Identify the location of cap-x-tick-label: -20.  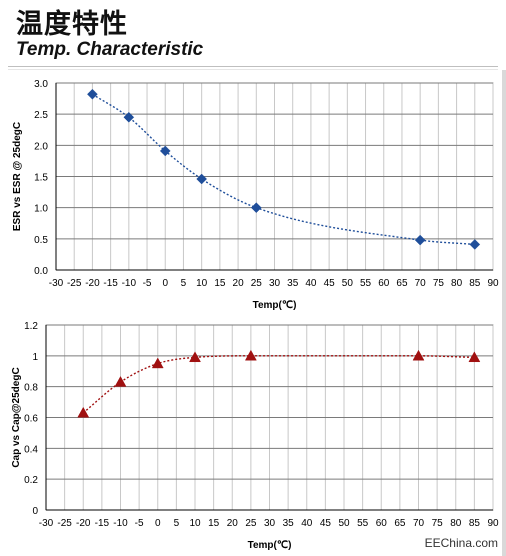
(83, 523).